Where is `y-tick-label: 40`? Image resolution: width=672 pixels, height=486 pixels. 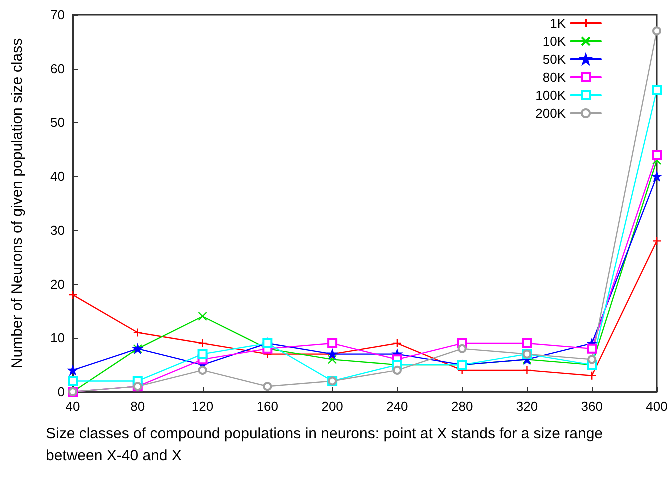 y-tick-label: 40 is located at coordinates (57, 176).